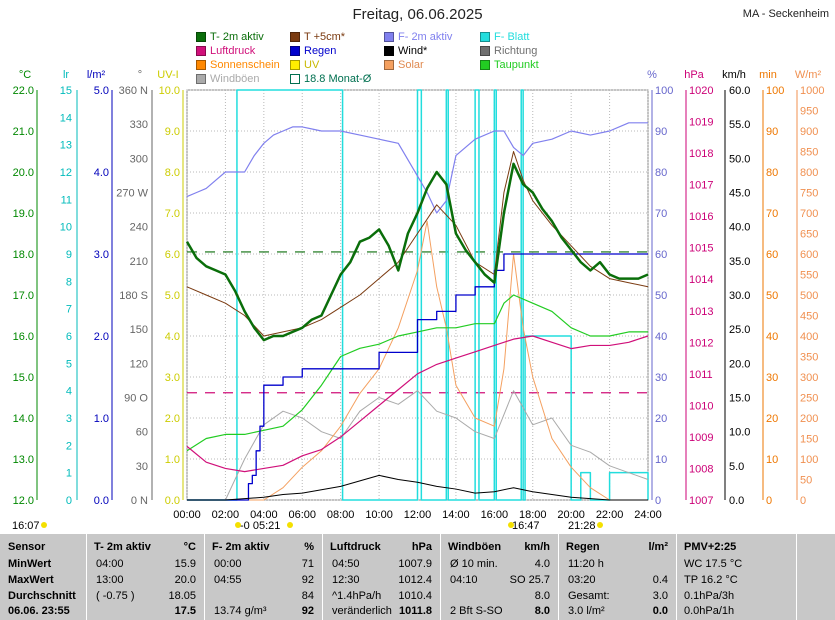 The image size is (835, 620). I want to click on sun-mid-label: 16:47, so click(526, 526).